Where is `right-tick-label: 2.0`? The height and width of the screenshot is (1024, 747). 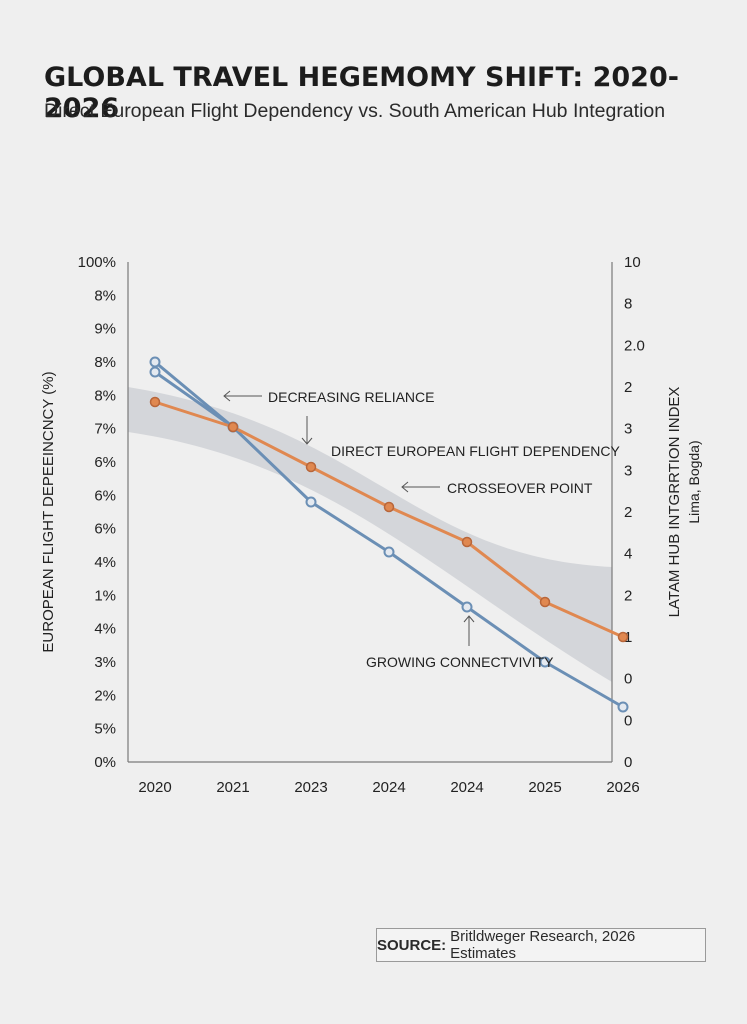 right-tick-label: 2.0 is located at coordinates (634, 345).